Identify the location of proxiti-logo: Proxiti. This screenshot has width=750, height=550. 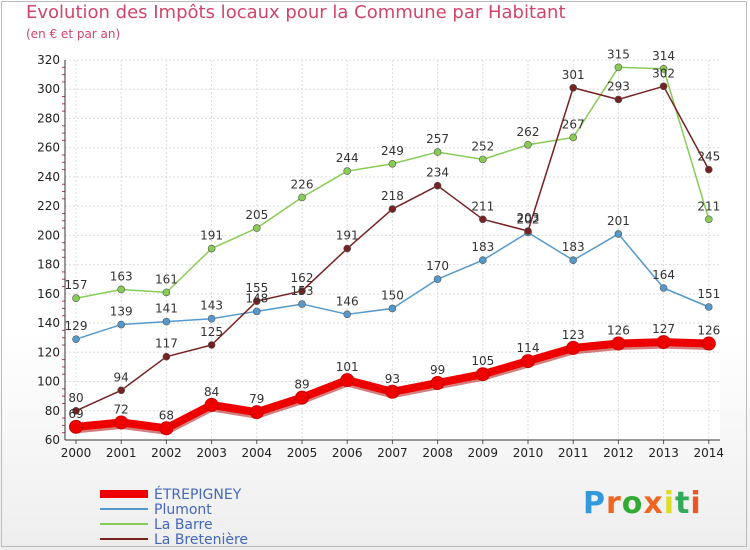
(642, 503).